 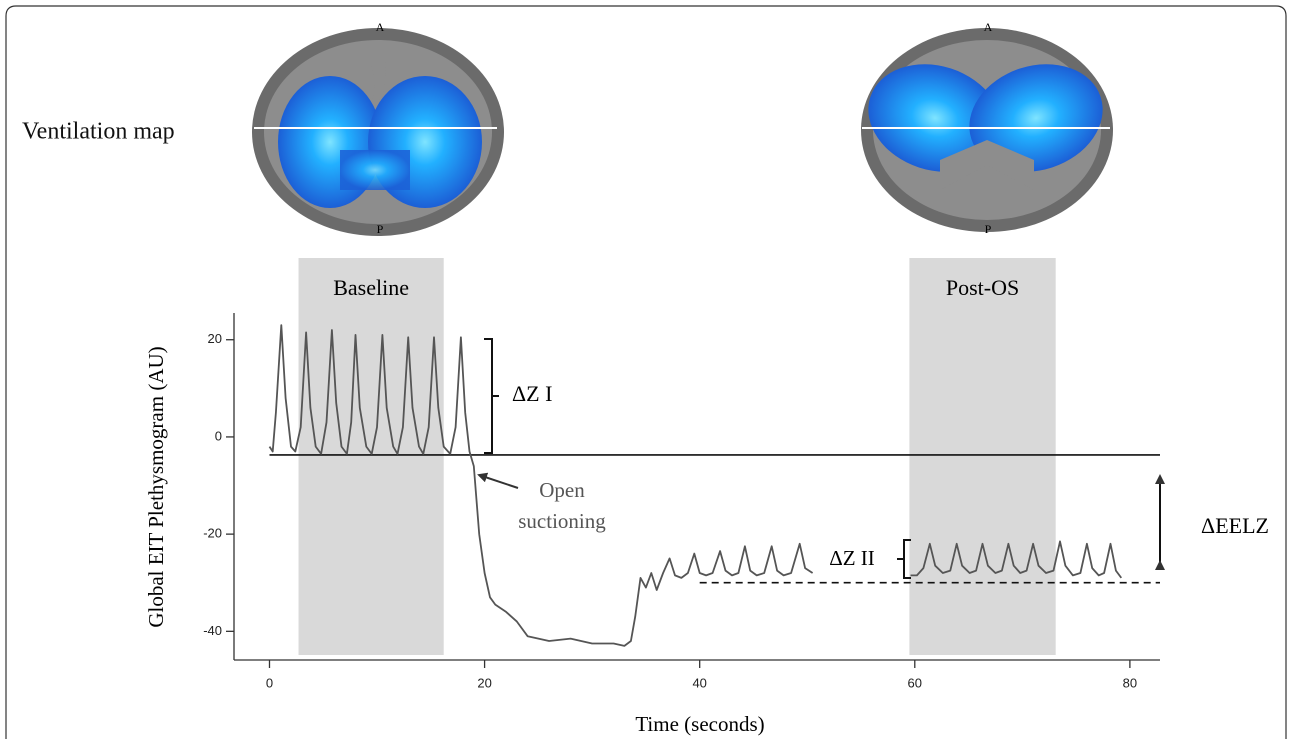 What do you see at coordinates (212, 533) in the screenshot?
I see `y-tick-label: -20` at bounding box center [212, 533].